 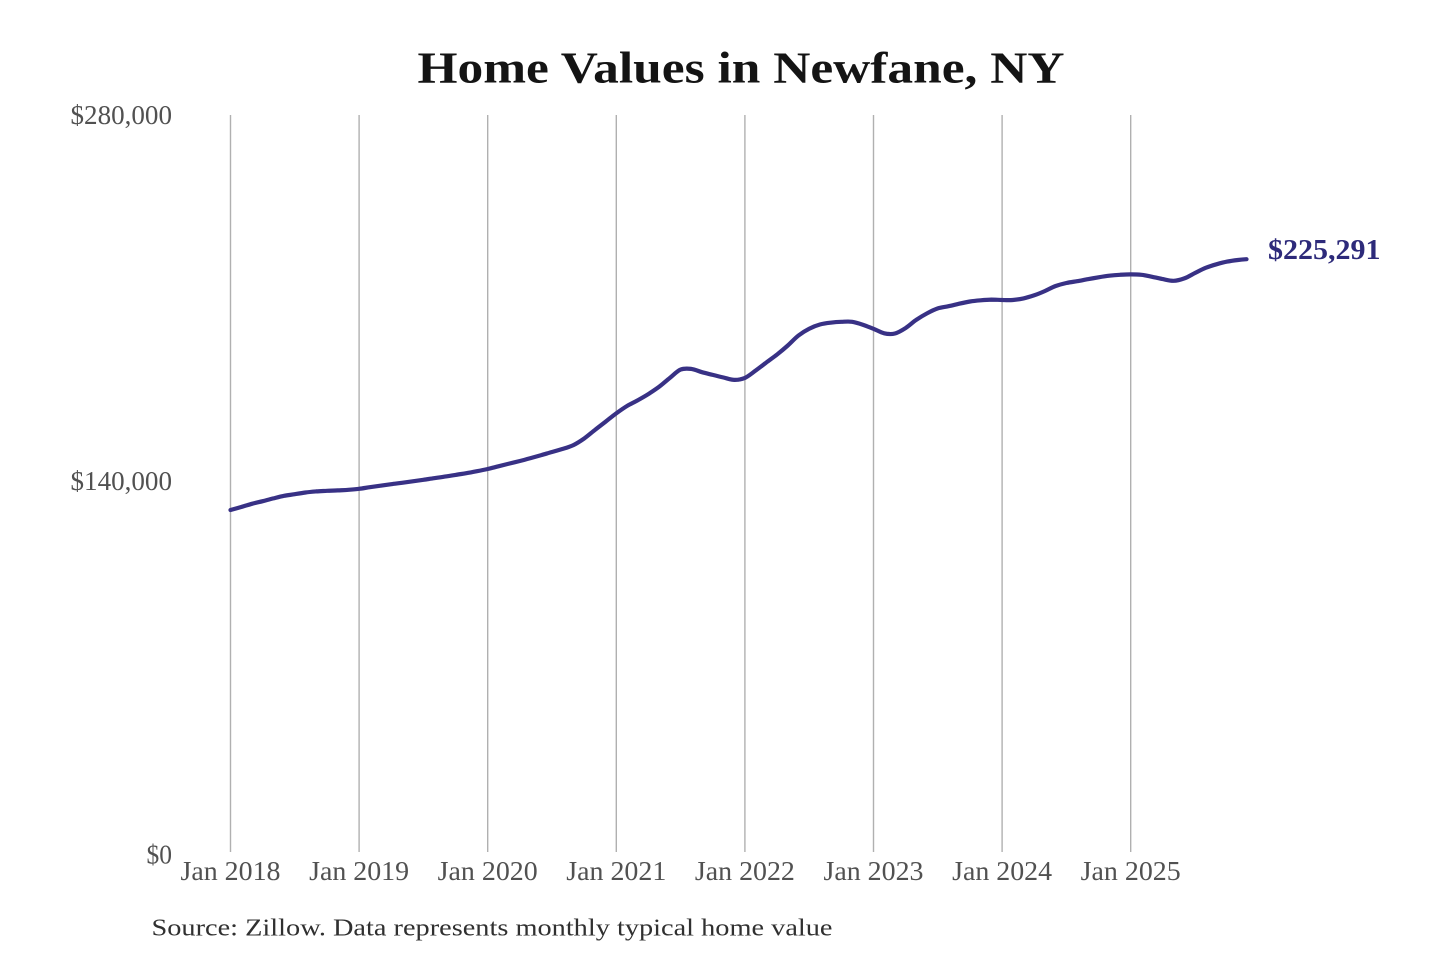 I want to click on svg-text: Jan 2024, so click(x=1002, y=871).